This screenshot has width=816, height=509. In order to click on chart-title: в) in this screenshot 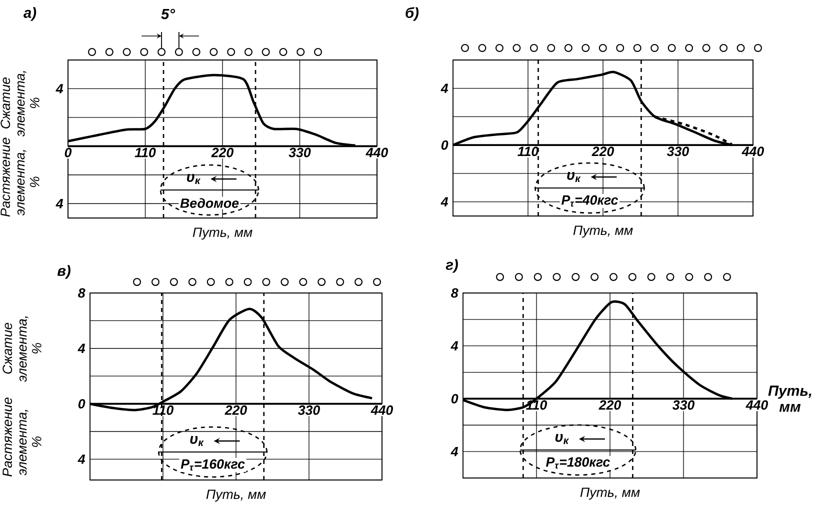, I will do `click(63, 272)`.